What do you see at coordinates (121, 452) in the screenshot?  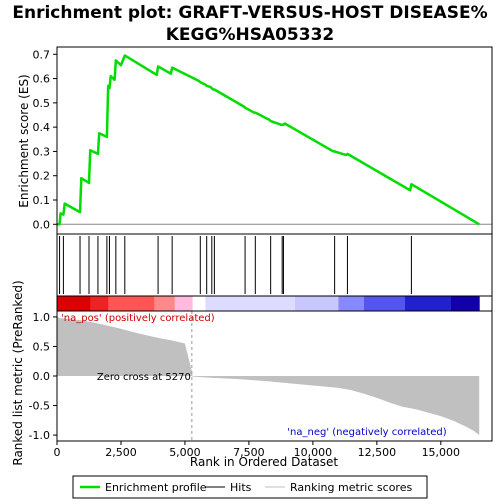 I see `x-tick-label: 2,500` at bounding box center [121, 452].